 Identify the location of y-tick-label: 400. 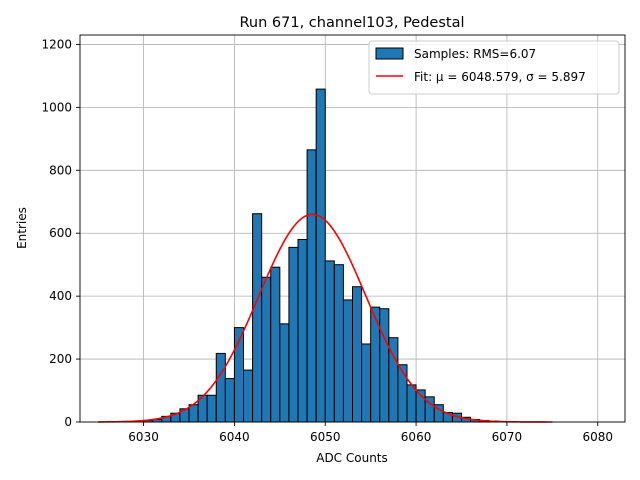
(60, 296).